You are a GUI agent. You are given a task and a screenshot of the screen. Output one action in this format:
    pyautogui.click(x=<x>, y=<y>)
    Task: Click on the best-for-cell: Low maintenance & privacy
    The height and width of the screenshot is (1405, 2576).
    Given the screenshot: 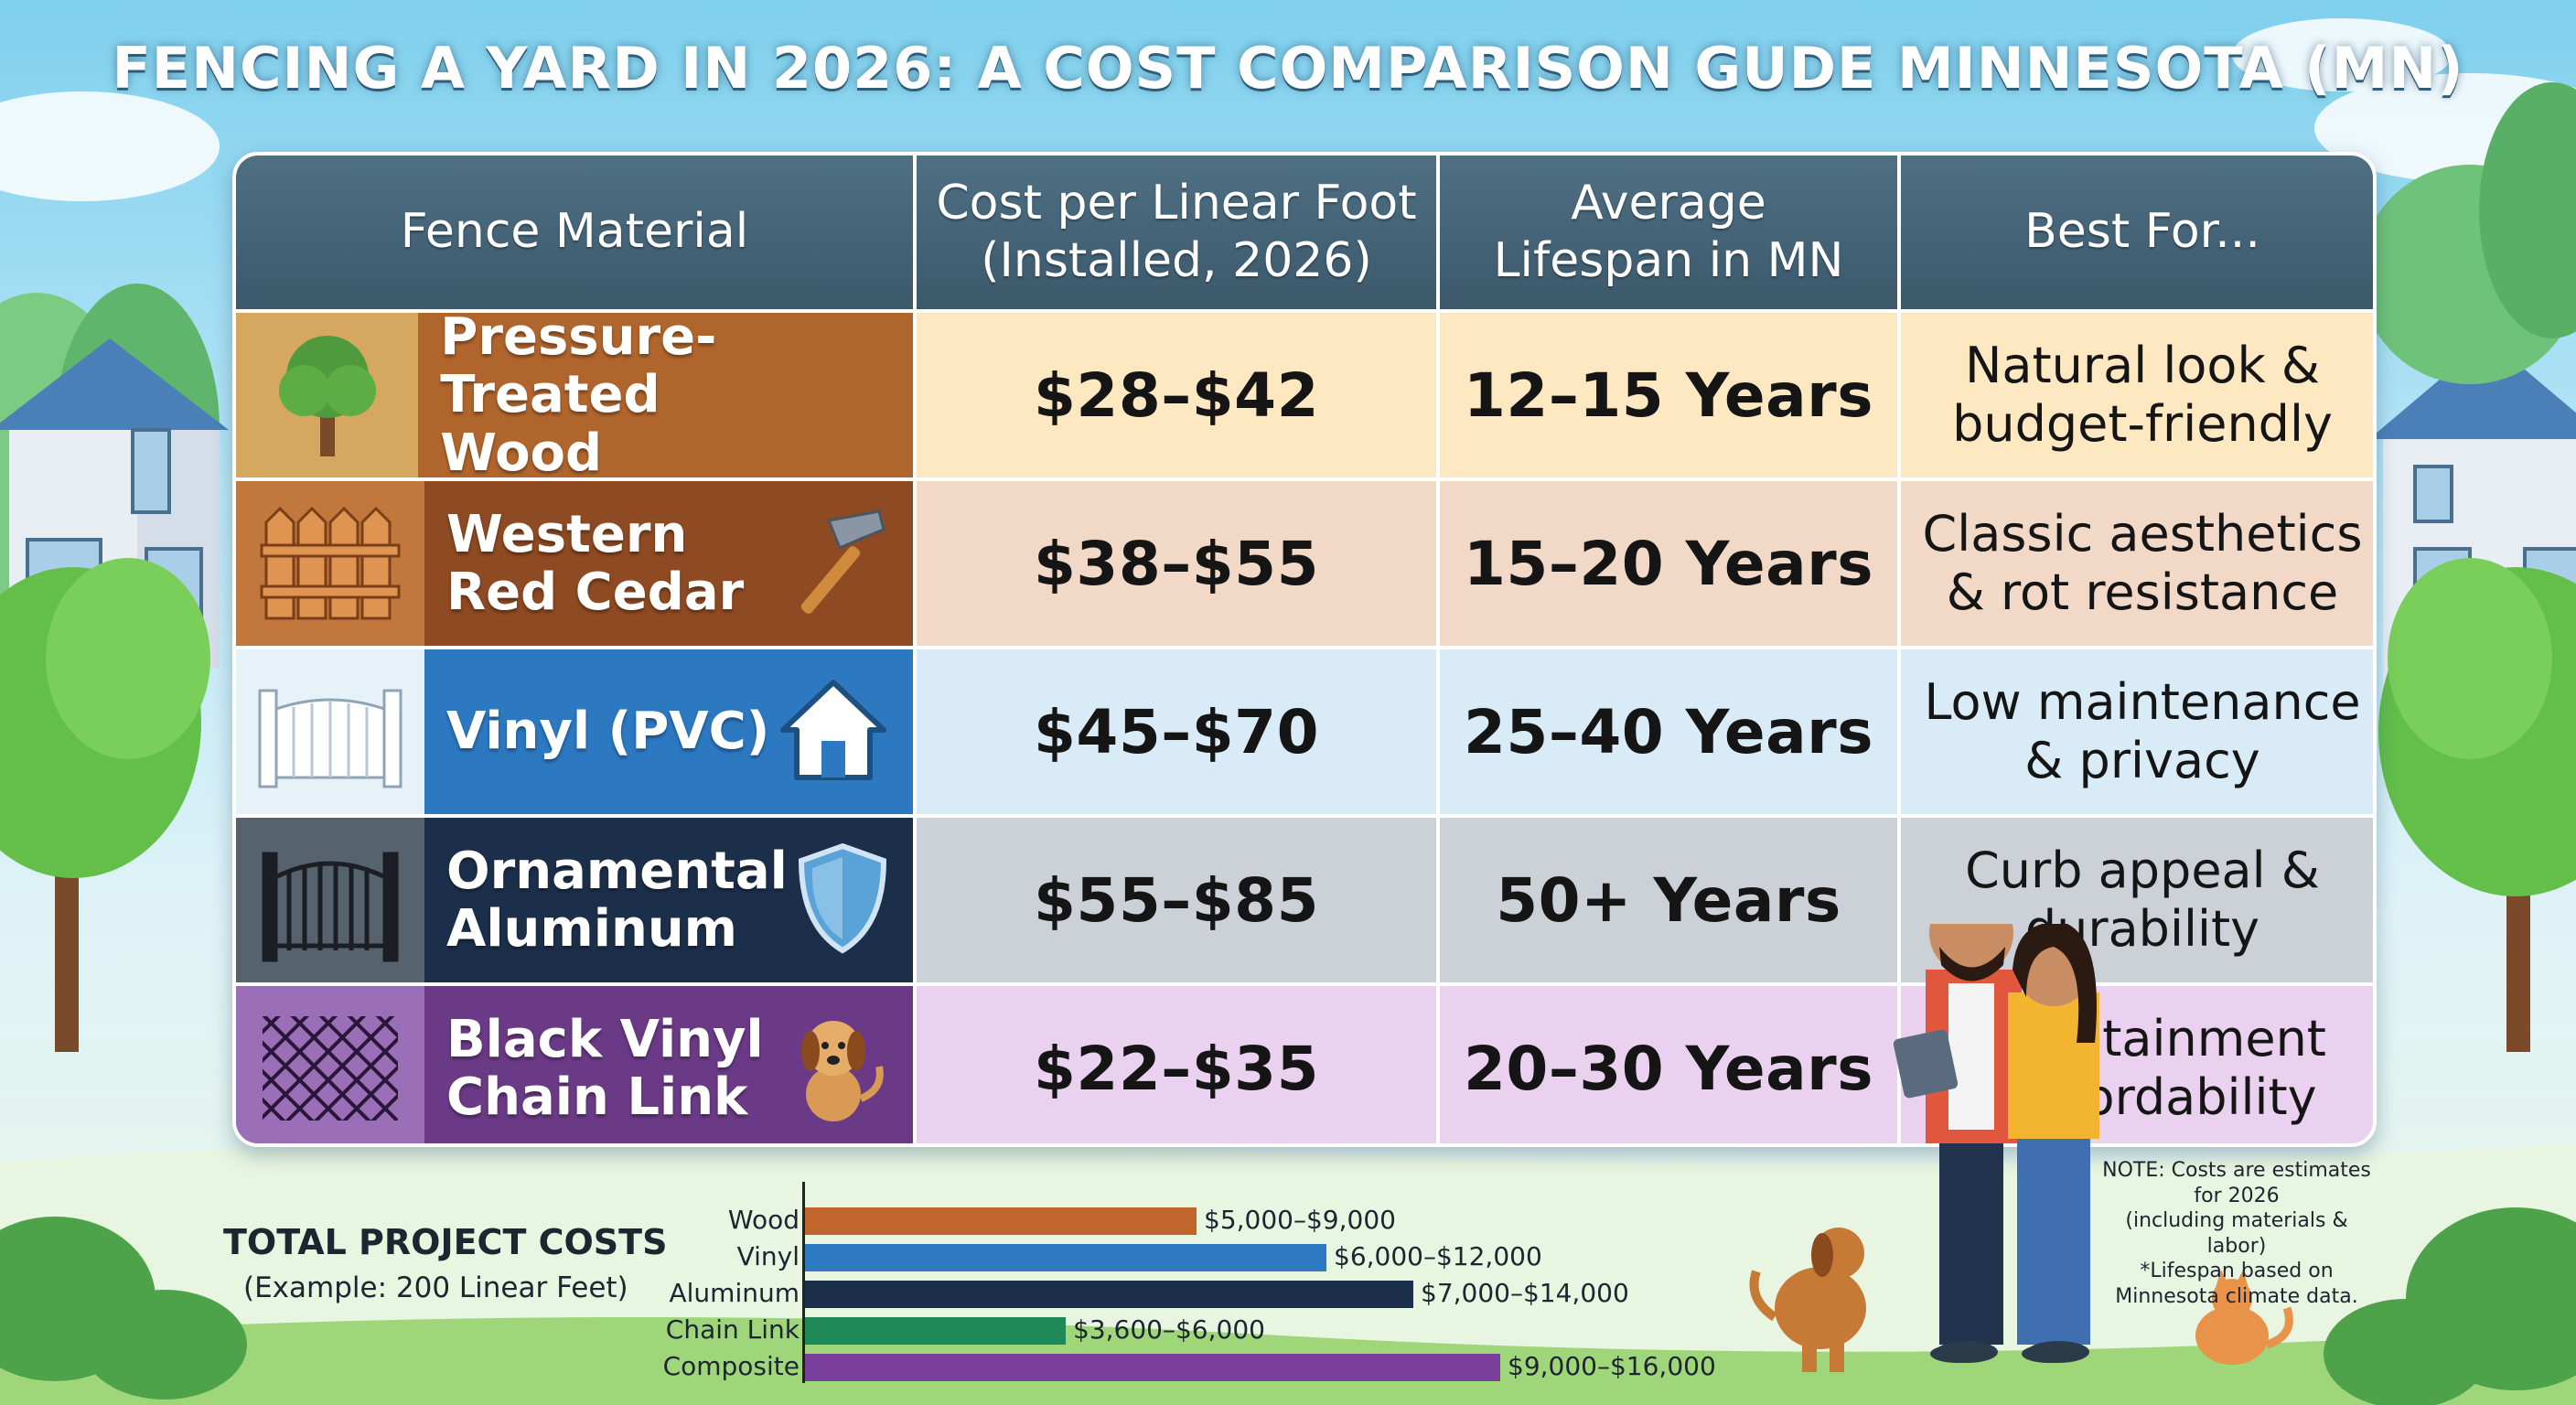 What is the action you would take?
    pyautogui.click(x=2137, y=731)
    